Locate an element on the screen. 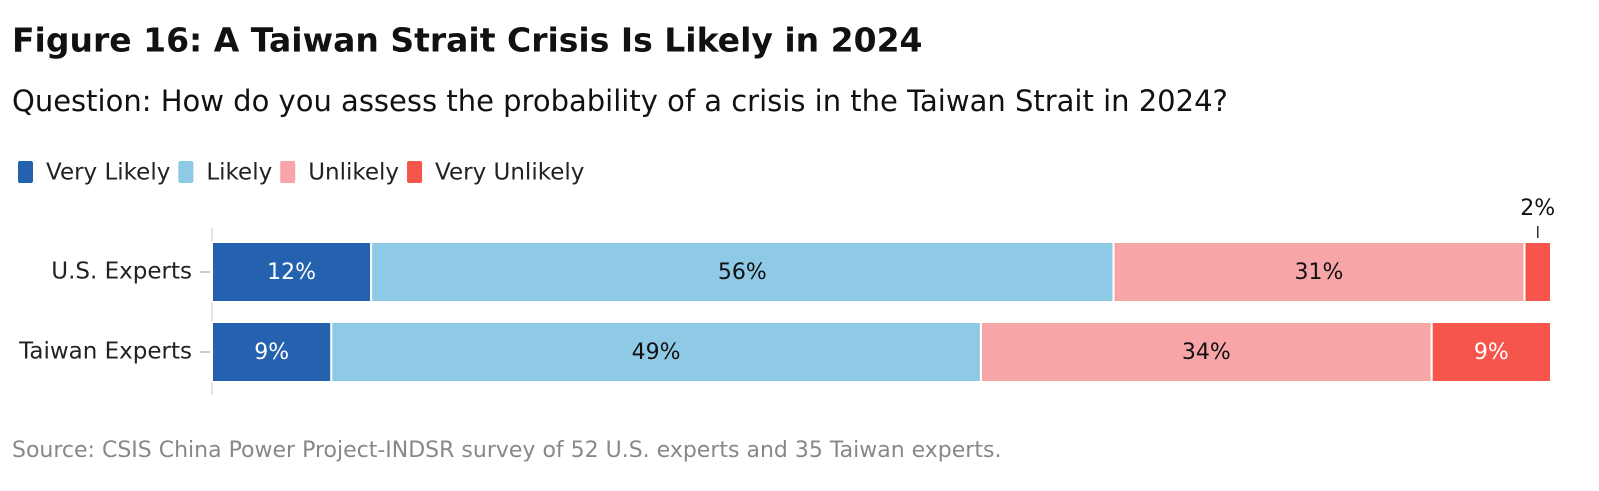 The width and height of the screenshot is (1599, 491). legend-label: Unlikely is located at coordinates (353, 173).